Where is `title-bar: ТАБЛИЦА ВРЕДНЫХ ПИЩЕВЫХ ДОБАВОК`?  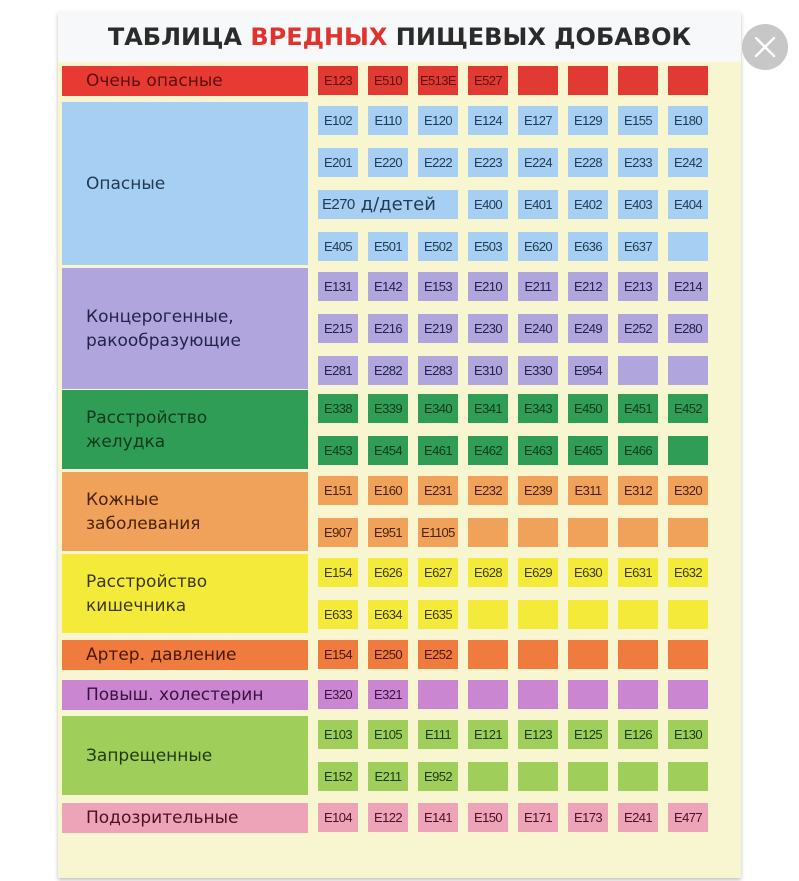 title-bar: ТАБЛИЦА ВРЕДНЫХ ПИЩЕВЫХ ДОБАВОК is located at coordinates (399, 37).